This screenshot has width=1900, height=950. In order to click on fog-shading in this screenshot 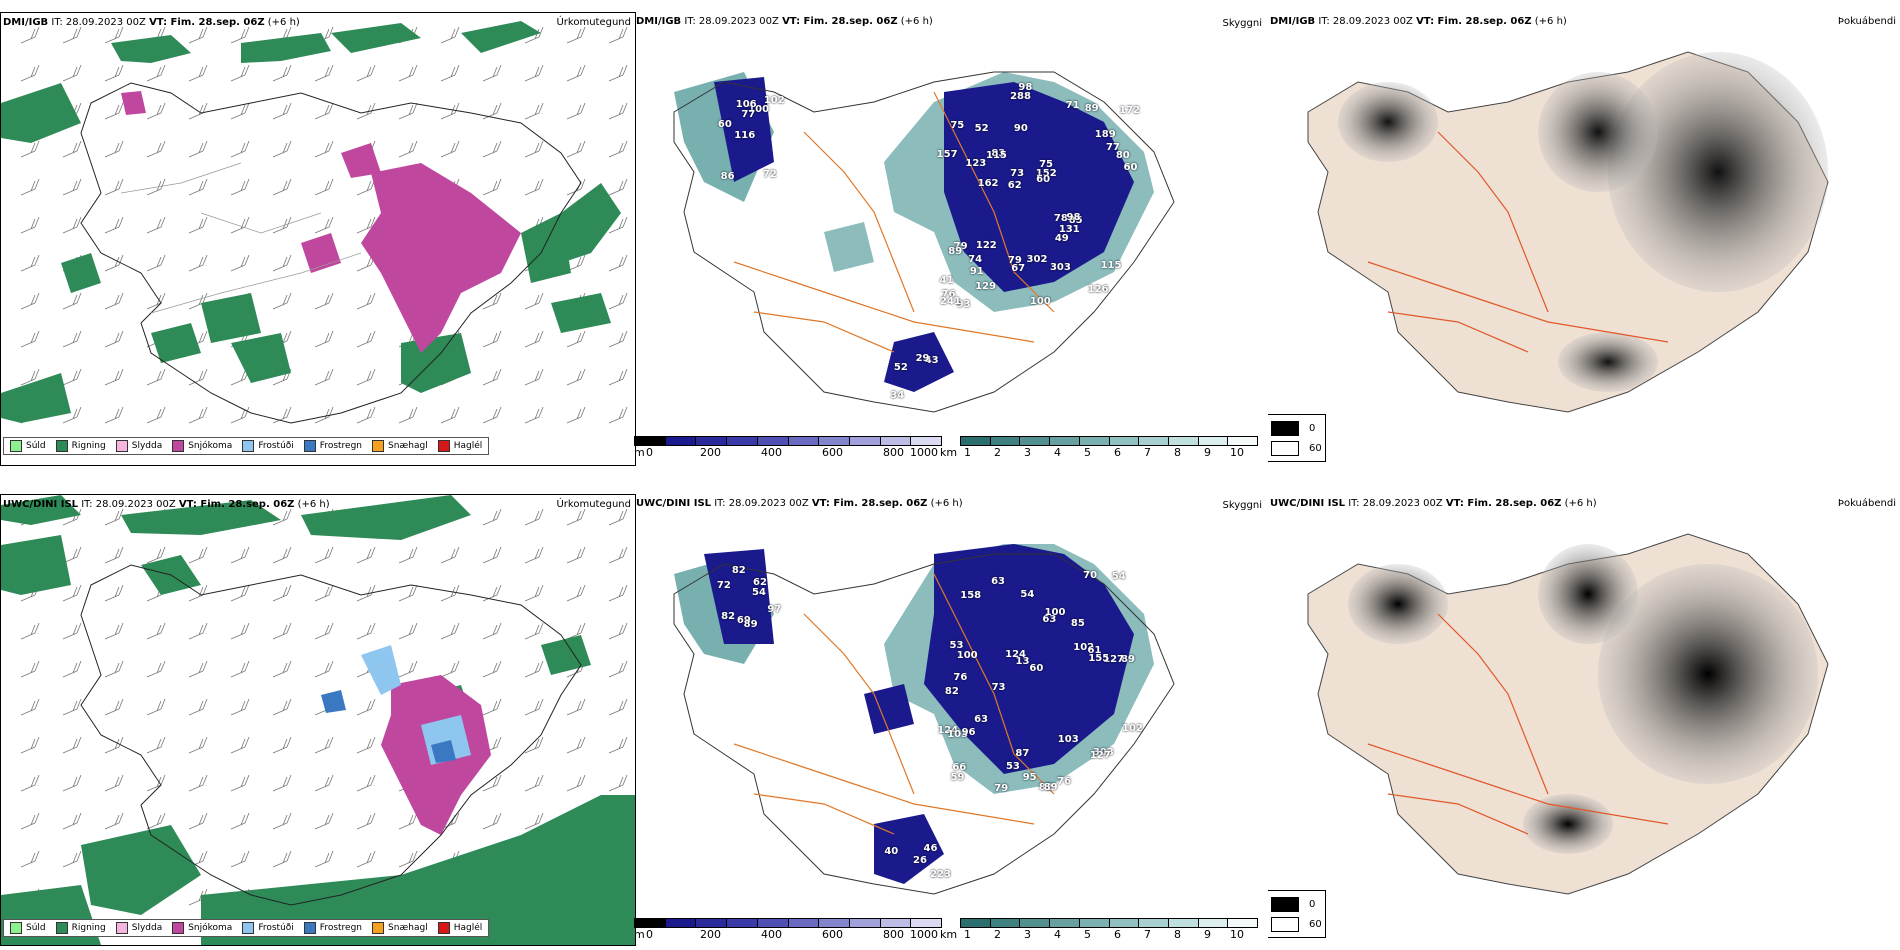, I will do `click(1583, 222)`.